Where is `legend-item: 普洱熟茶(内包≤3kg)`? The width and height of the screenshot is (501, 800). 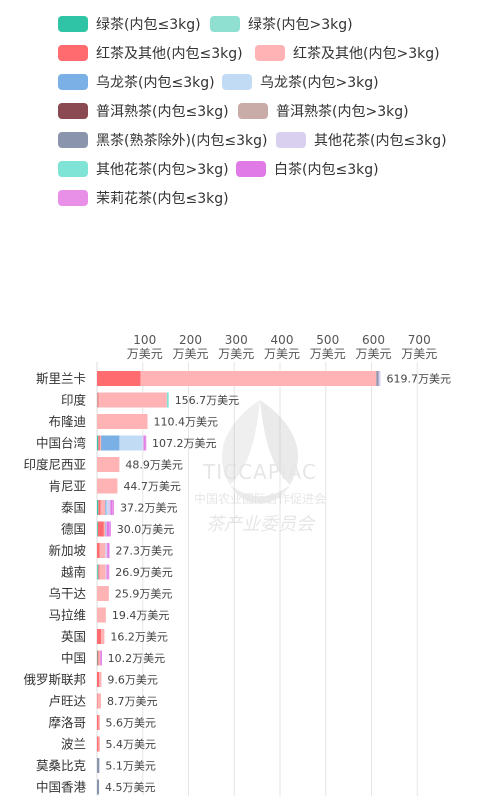
legend-item: 普洱熟茶(内包≤3kg) is located at coordinates (143, 111).